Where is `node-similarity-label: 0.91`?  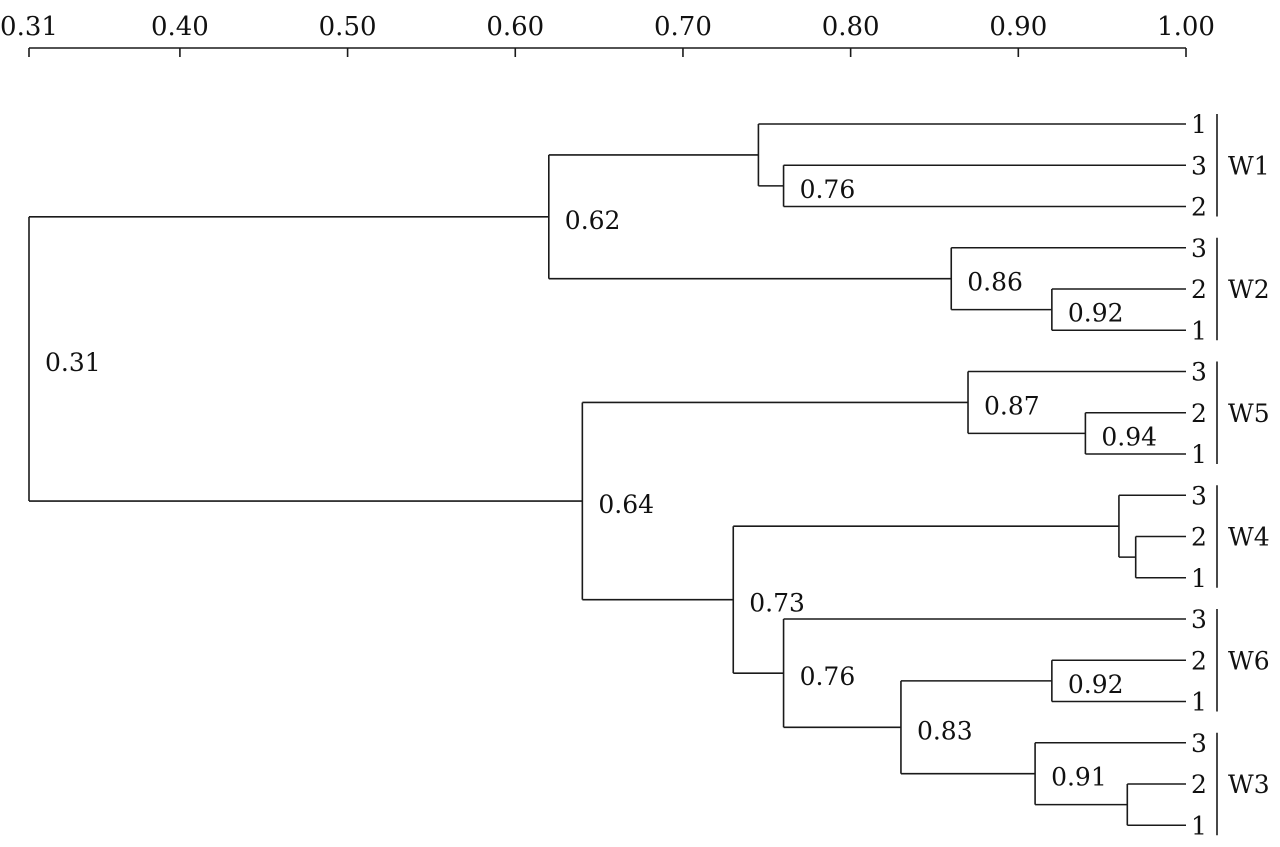 node-similarity-label: 0.91 is located at coordinates (1079, 777).